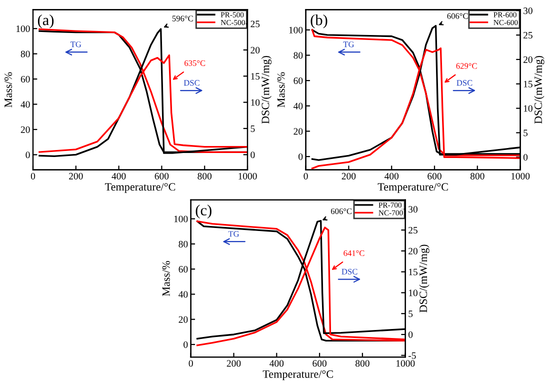 The height and width of the screenshot is (386, 550). Describe the element at coordinates (195, 63) in the screenshot. I see `annotation: 635°C` at that location.